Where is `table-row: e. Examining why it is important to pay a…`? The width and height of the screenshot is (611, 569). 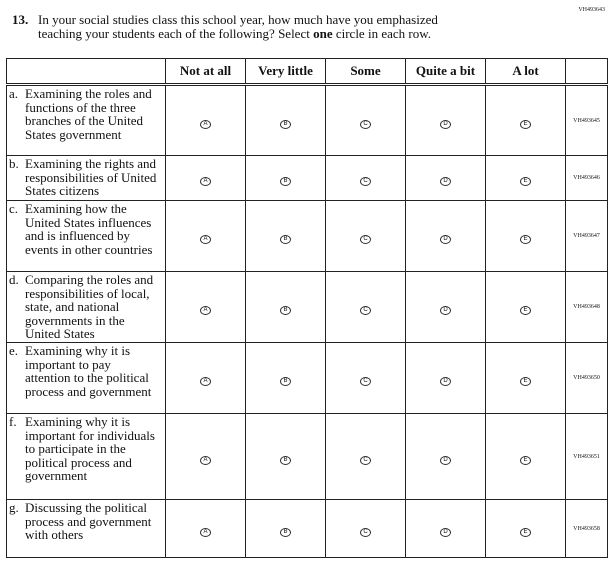
table-row: e. Examining why it is important to pay a… is located at coordinates (307, 378).